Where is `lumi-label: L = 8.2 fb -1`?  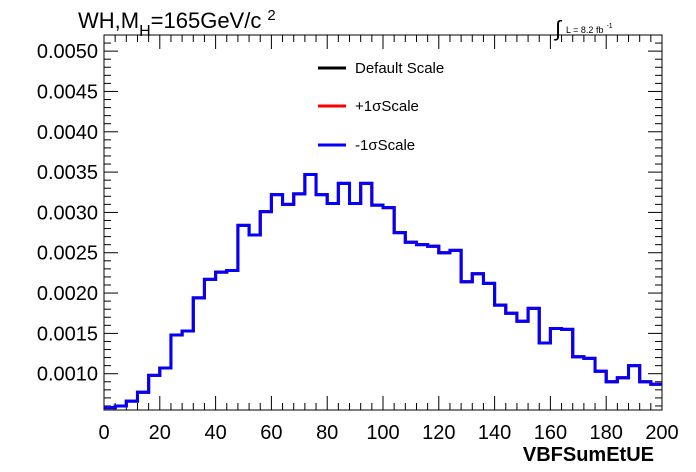
lumi-label: L = 8.2 fb -1 is located at coordinates (589, 29).